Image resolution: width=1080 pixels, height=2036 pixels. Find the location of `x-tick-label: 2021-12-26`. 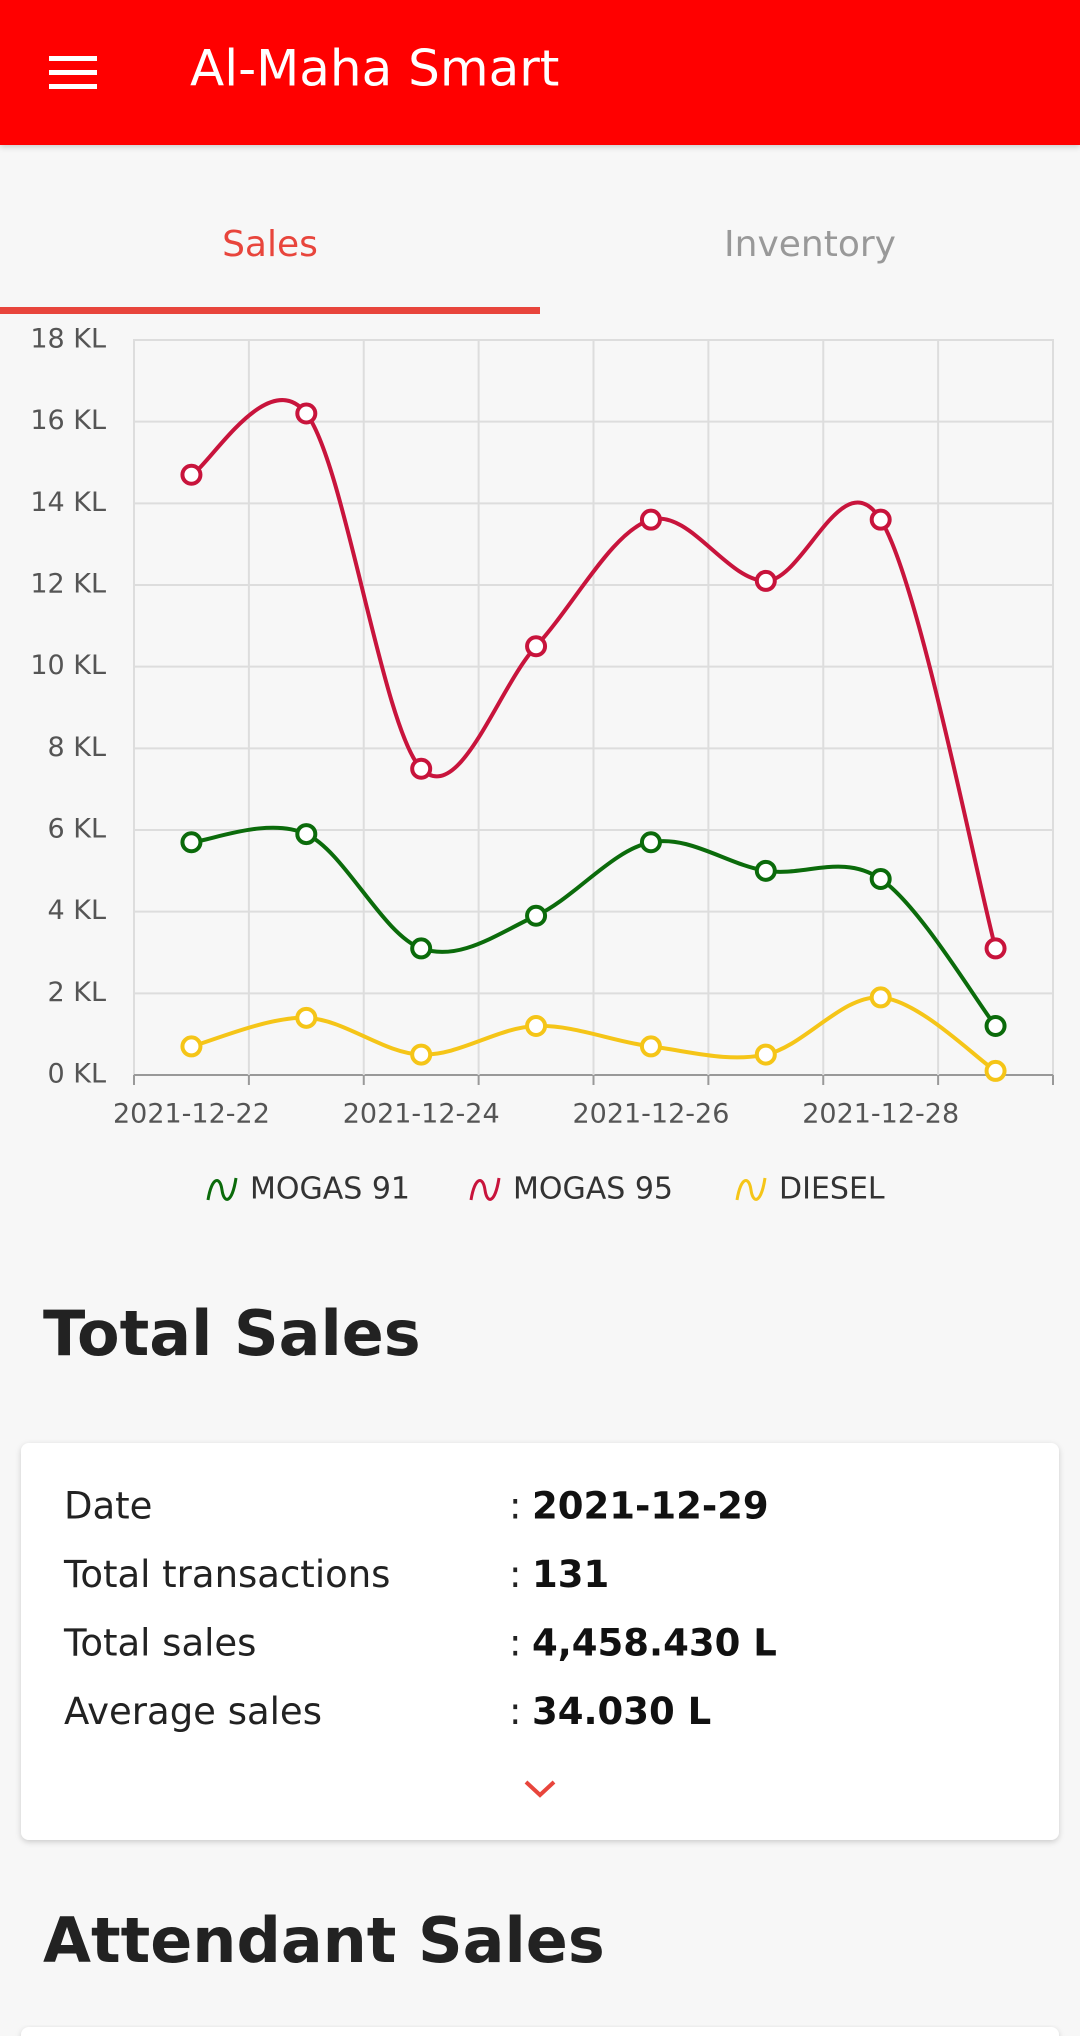

x-tick-label: 2021-12-26 is located at coordinates (650, 1114).